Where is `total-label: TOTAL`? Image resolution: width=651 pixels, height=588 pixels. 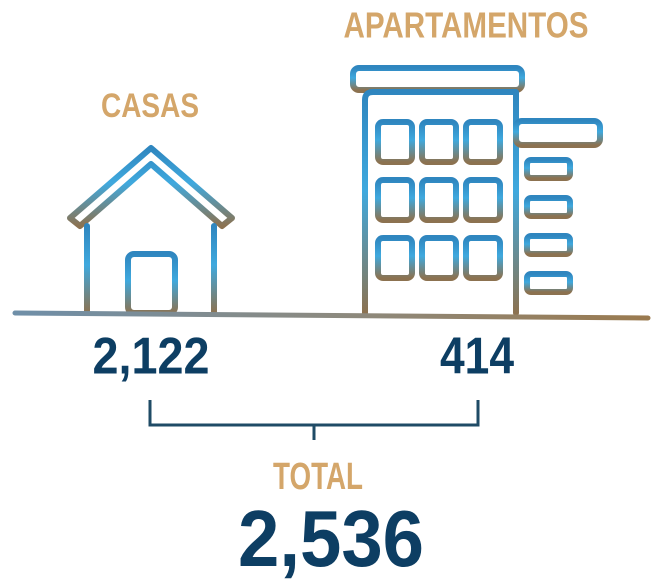 total-label: TOTAL is located at coordinates (318, 477).